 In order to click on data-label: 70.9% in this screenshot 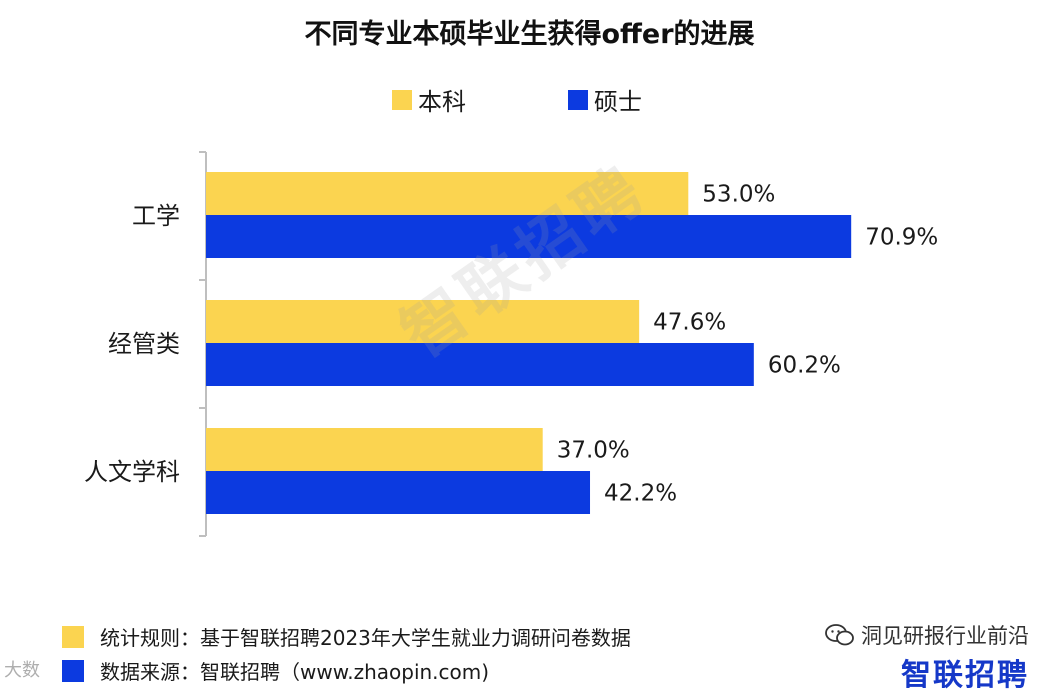, I will do `click(901, 238)`.